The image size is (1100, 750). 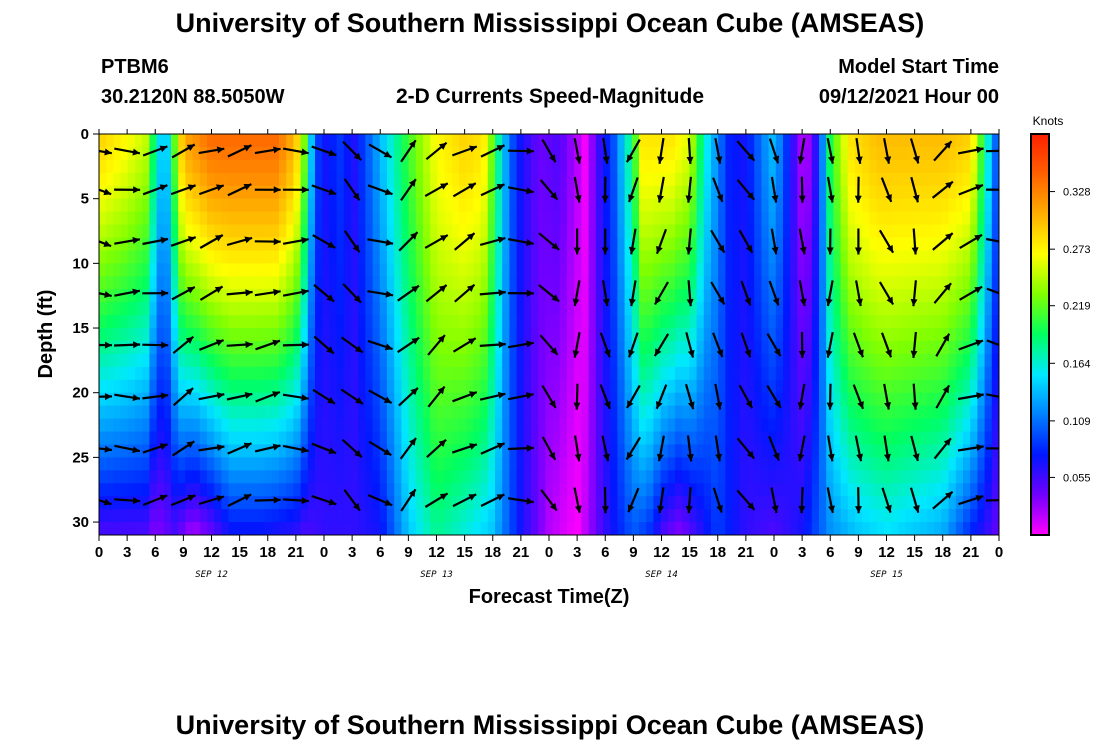 I want to click on x-tick-label: 0, so click(x=324, y=552).